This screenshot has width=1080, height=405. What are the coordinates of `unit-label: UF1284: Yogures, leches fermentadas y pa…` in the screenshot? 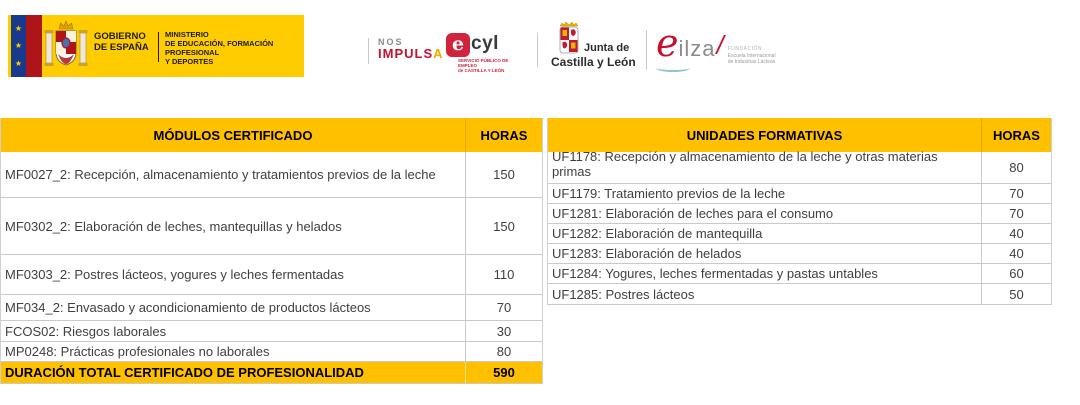 It's located at (715, 273).